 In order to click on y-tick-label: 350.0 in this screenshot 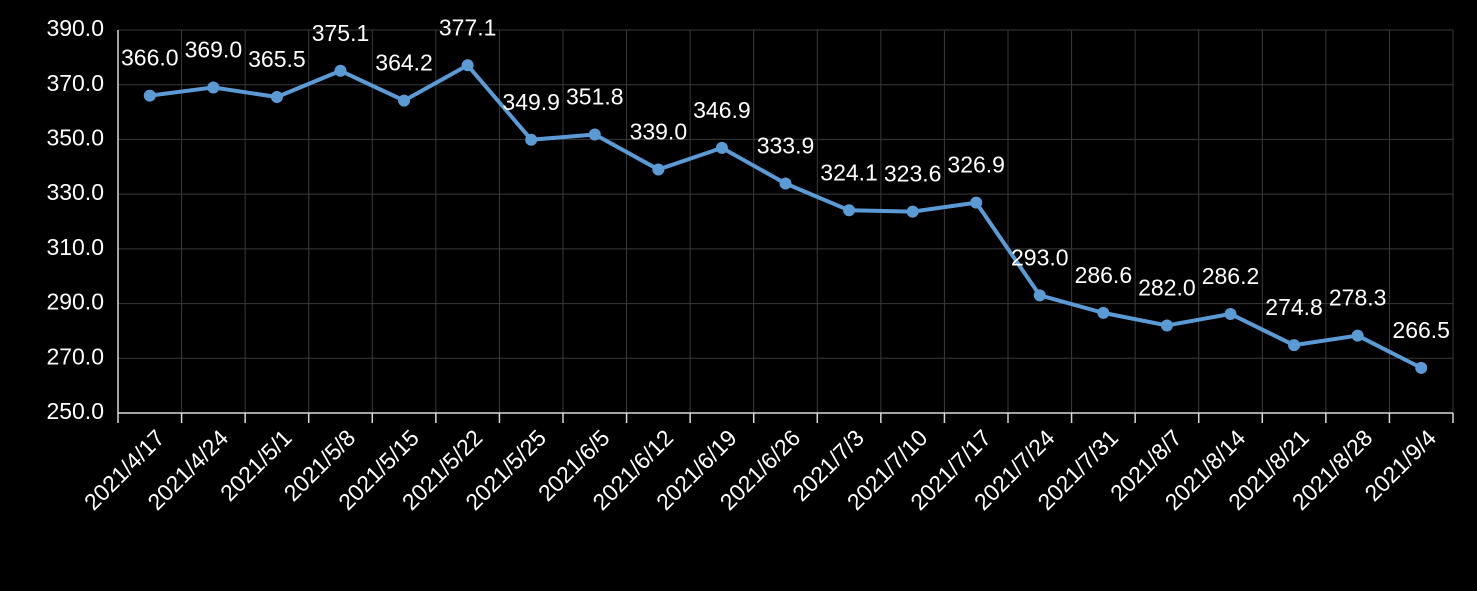, I will do `click(75, 138)`.